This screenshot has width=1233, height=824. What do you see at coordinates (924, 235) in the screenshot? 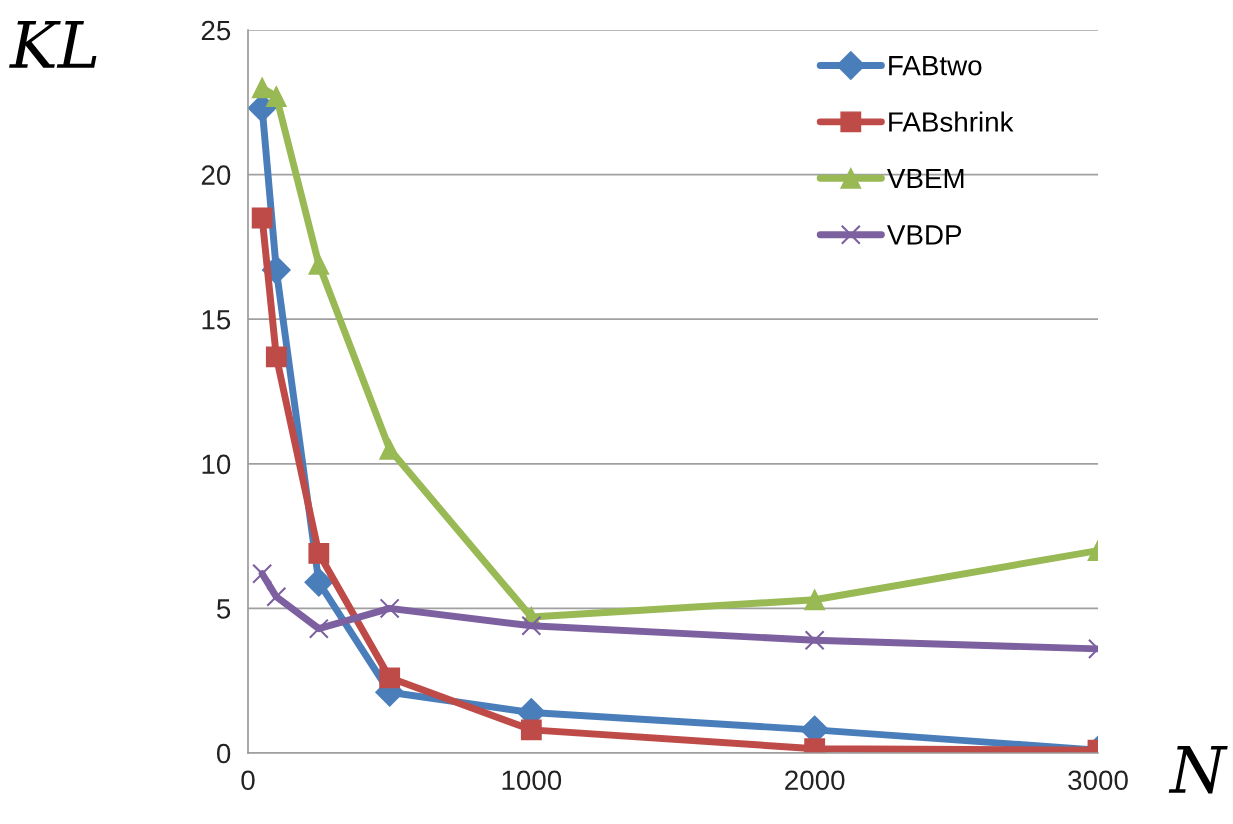
I see `legend-label: VBDP` at bounding box center [924, 235].